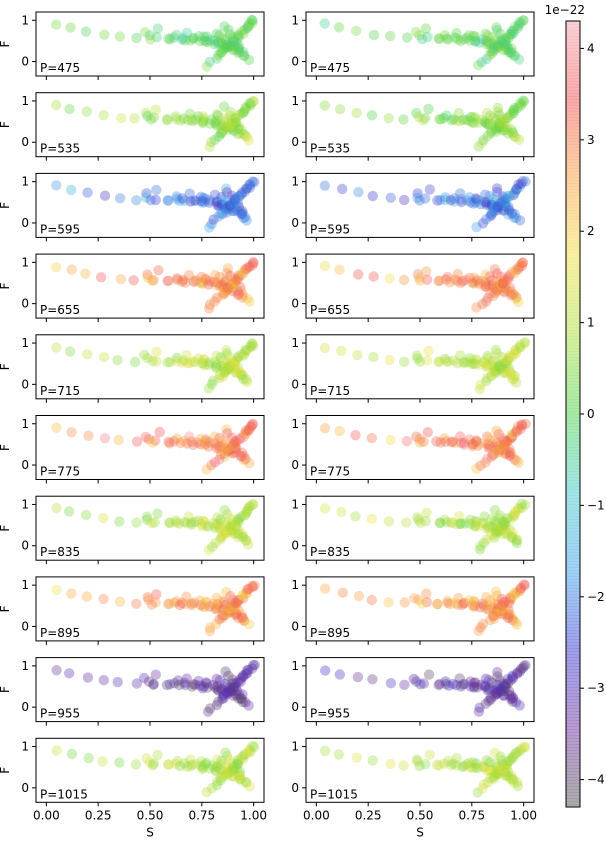  Describe the element at coordinates (565, 10) in the screenshot. I see `colorbar-scale-label: 1e−22` at that location.